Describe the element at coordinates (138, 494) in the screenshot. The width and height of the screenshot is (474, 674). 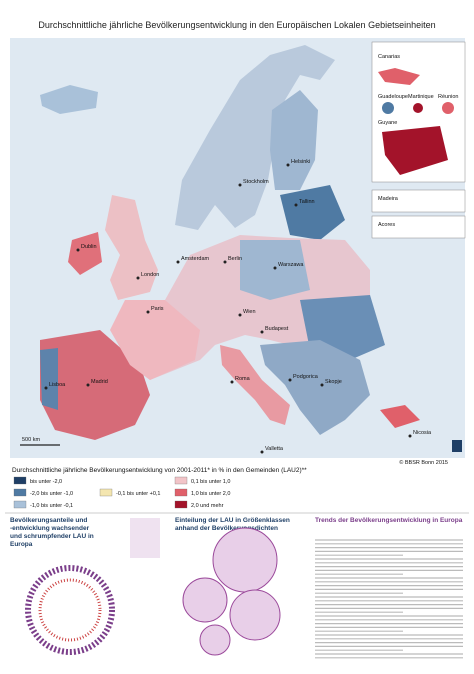
I see `legend-label: -0,1 bis unter +0,1` at that location.